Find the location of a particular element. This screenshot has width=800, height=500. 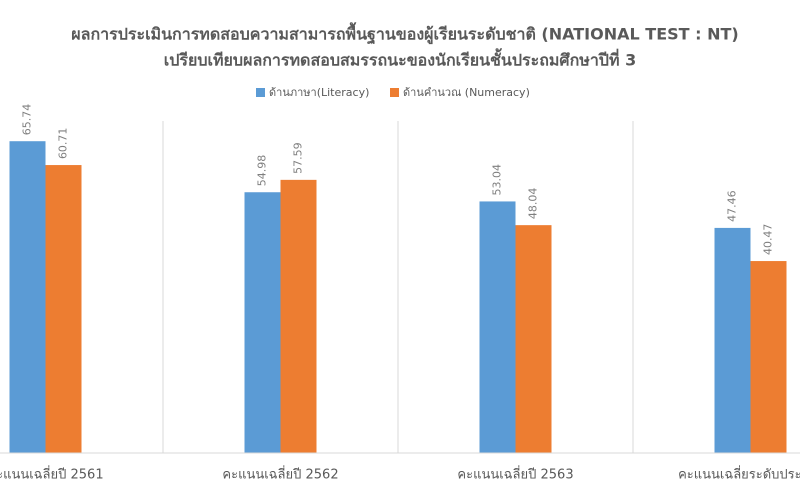

x-tick-label: คะแนนเฉลี่ยปี 2561 is located at coordinates (52, 474).